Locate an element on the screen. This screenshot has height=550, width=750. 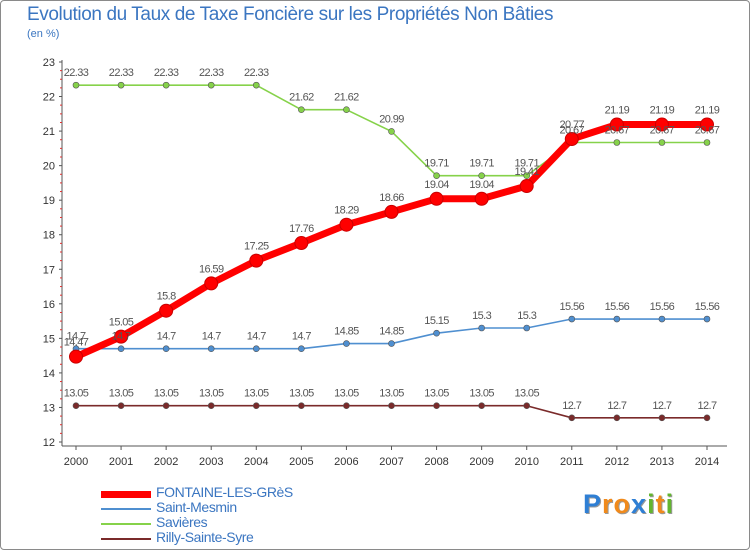
y-tick-label: 15 is located at coordinates (49, 339).